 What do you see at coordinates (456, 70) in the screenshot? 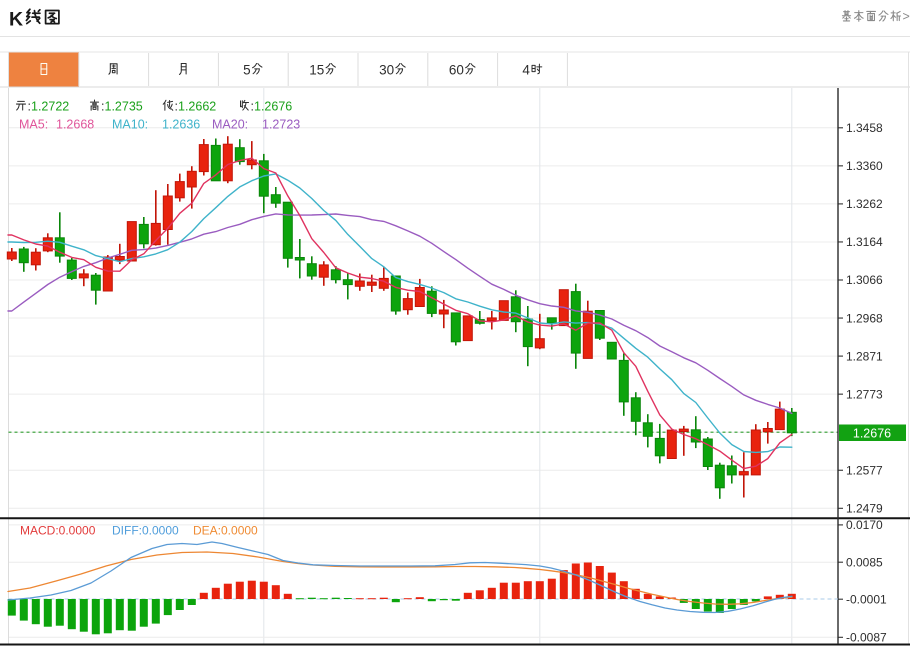
I see `svg-text: 60` at bounding box center [456, 70].